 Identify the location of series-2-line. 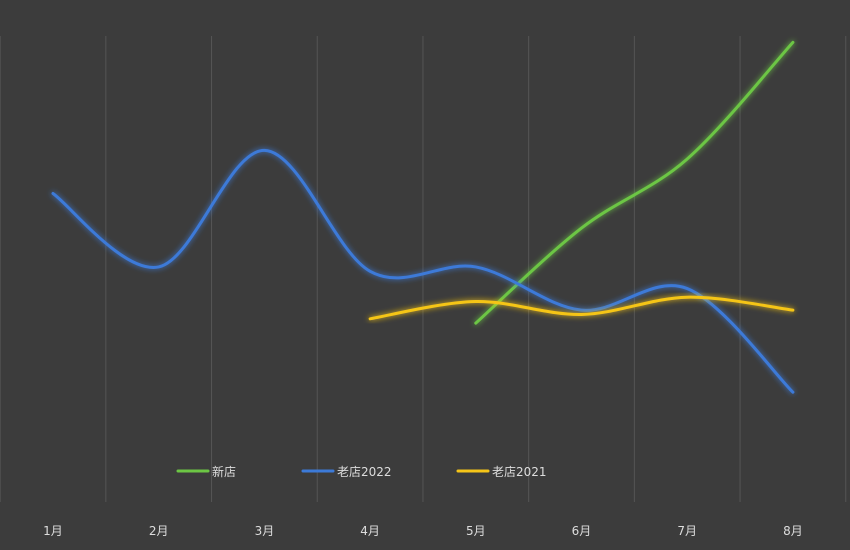
(581, 308).